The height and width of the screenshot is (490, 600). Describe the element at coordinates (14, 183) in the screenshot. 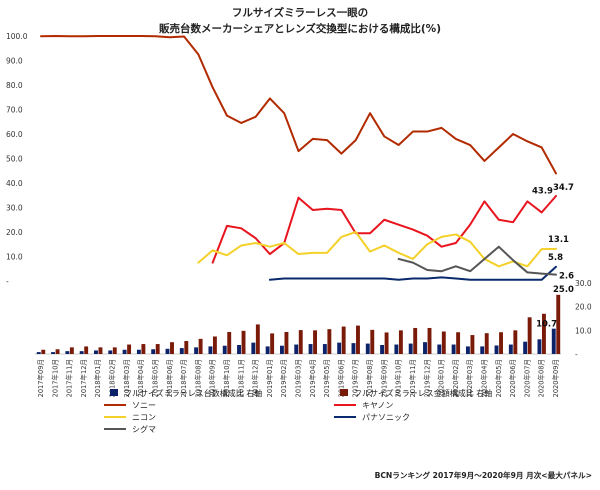

I see `left-axis-tick: 40.0` at that location.